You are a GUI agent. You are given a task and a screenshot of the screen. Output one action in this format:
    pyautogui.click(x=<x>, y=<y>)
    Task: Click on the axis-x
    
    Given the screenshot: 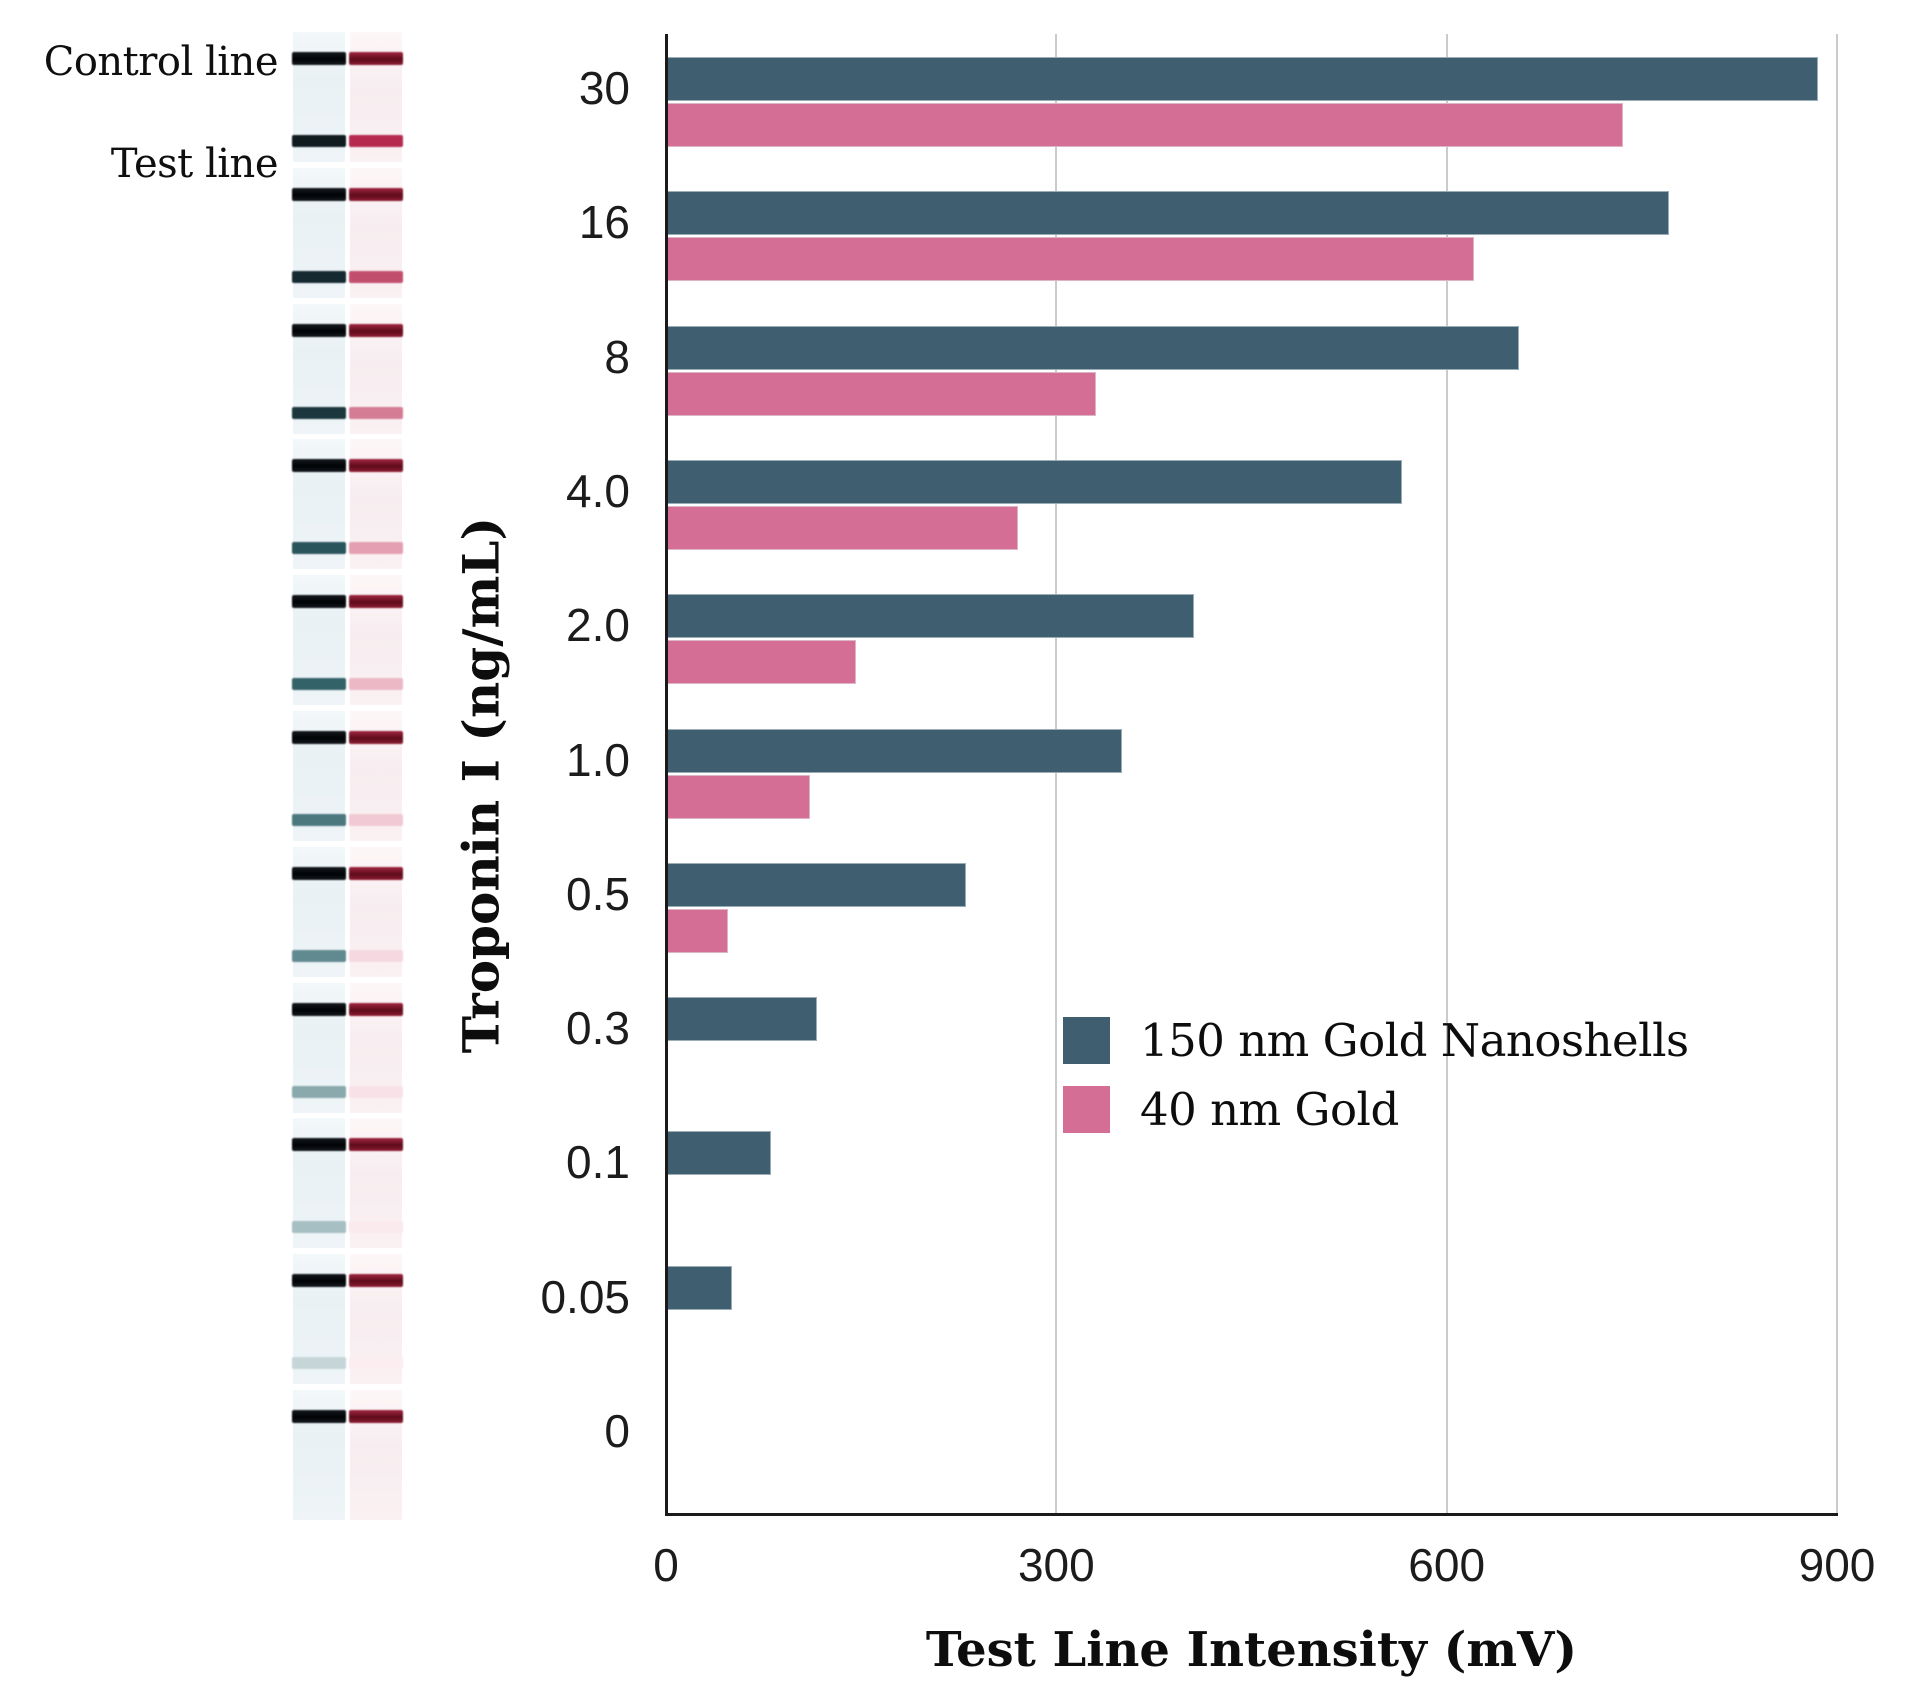 What is the action you would take?
    pyautogui.click(x=1251, y=1514)
    